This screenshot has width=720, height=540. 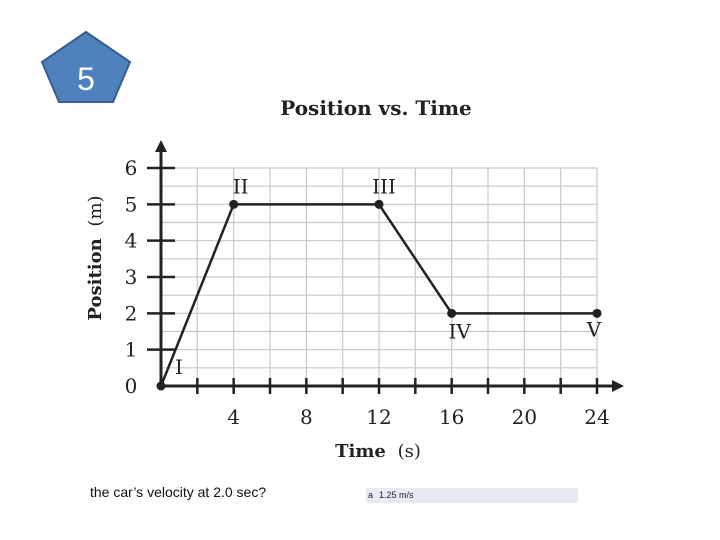 I want to click on y-tick-labels: 0 1 2 3 4 5 6, so click(x=131, y=277).